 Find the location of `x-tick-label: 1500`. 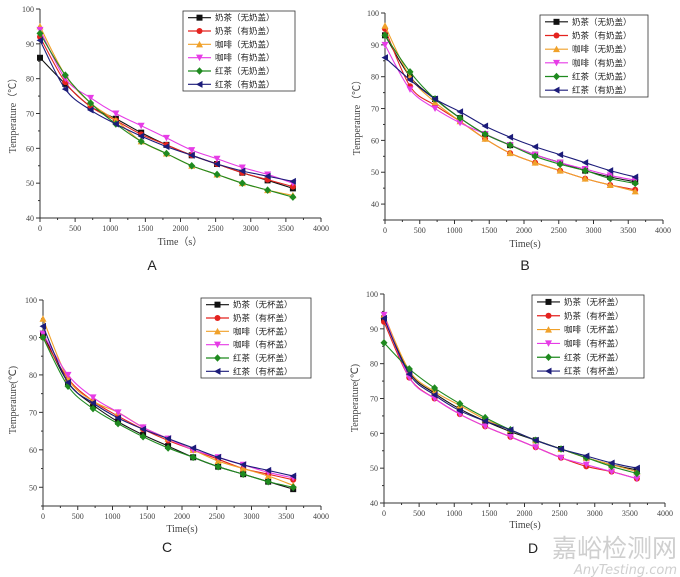

x-tick-label: 1500 is located at coordinates (147, 516).